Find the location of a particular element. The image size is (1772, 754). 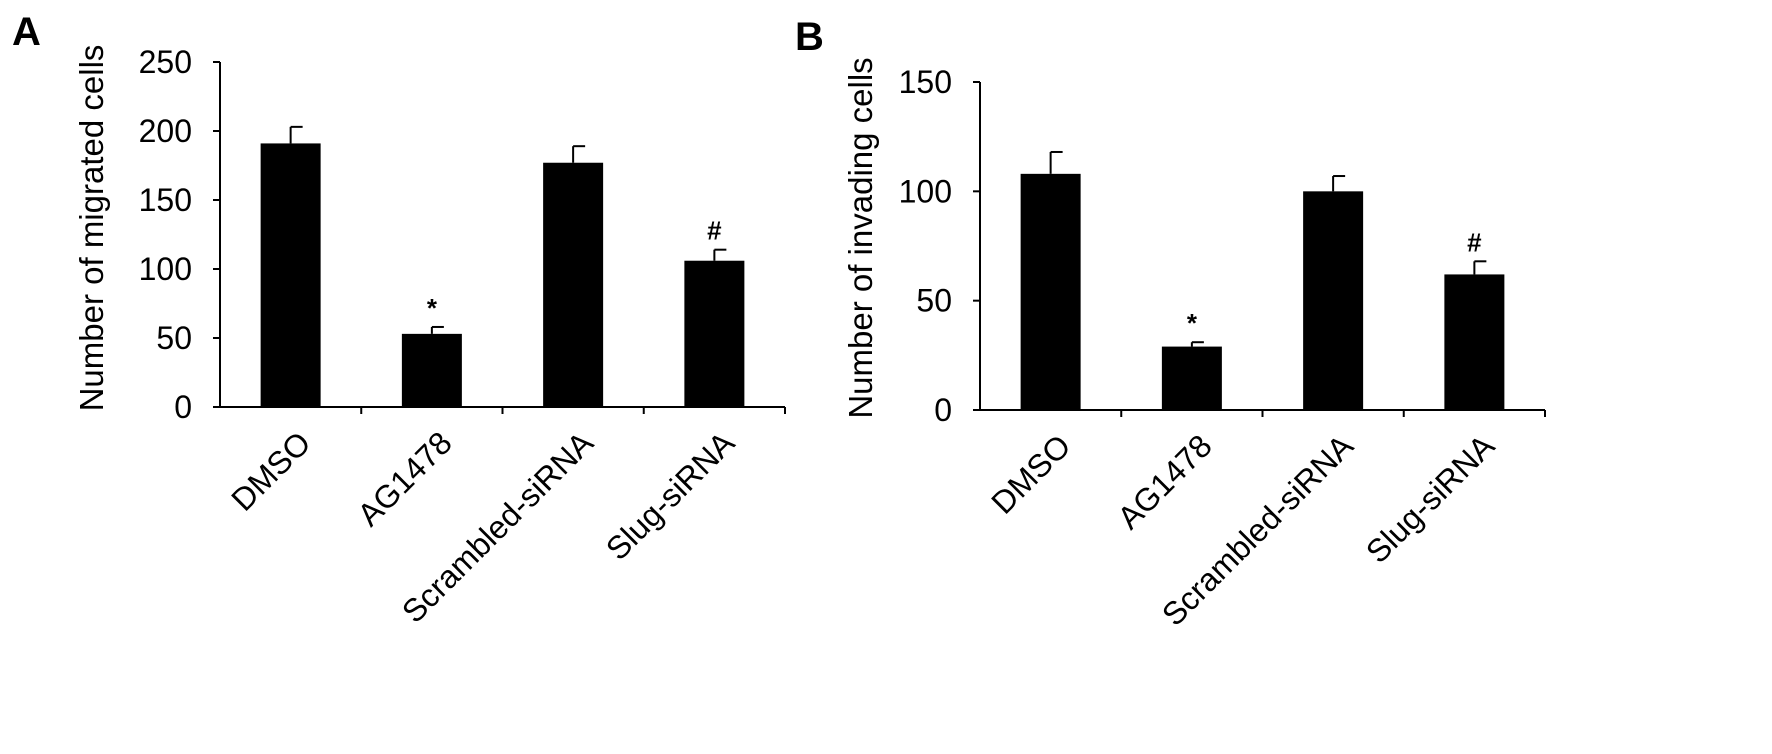

y-axis-label-b: Number of invading cells is located at coordinates (860, 237).